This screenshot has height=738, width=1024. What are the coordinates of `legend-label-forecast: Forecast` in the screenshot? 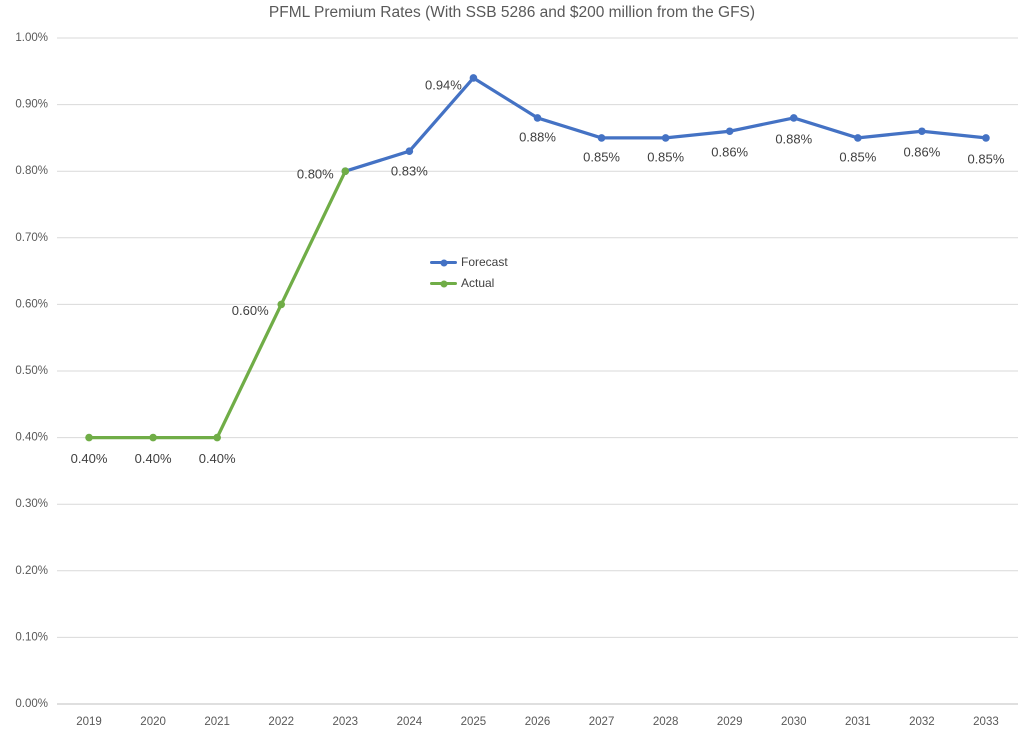 It's located at (484, 262).